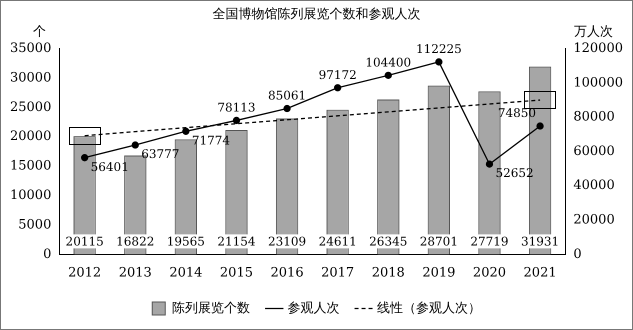  Describe the element at coordinates (388, 273) in the screenshot. I see `x-tick-label: 2018` at that location.